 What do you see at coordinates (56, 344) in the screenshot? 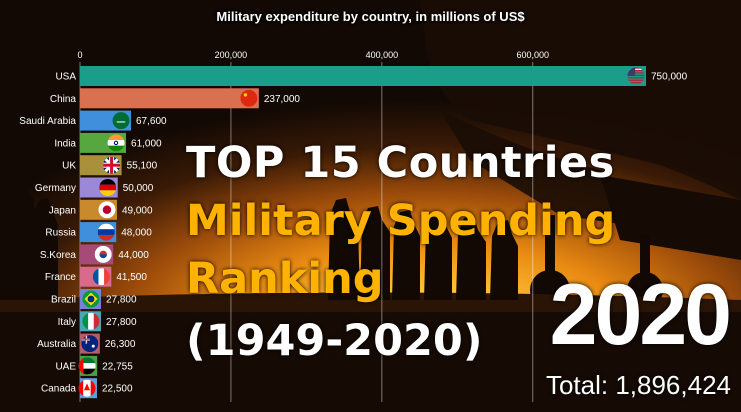
I see `category-label: Australia` at bounding box center [56, 344].